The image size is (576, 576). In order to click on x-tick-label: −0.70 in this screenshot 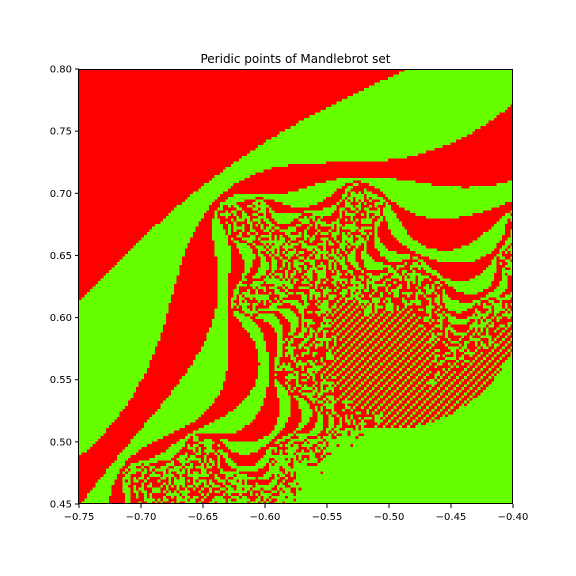, I will do `click(141, 517)`.